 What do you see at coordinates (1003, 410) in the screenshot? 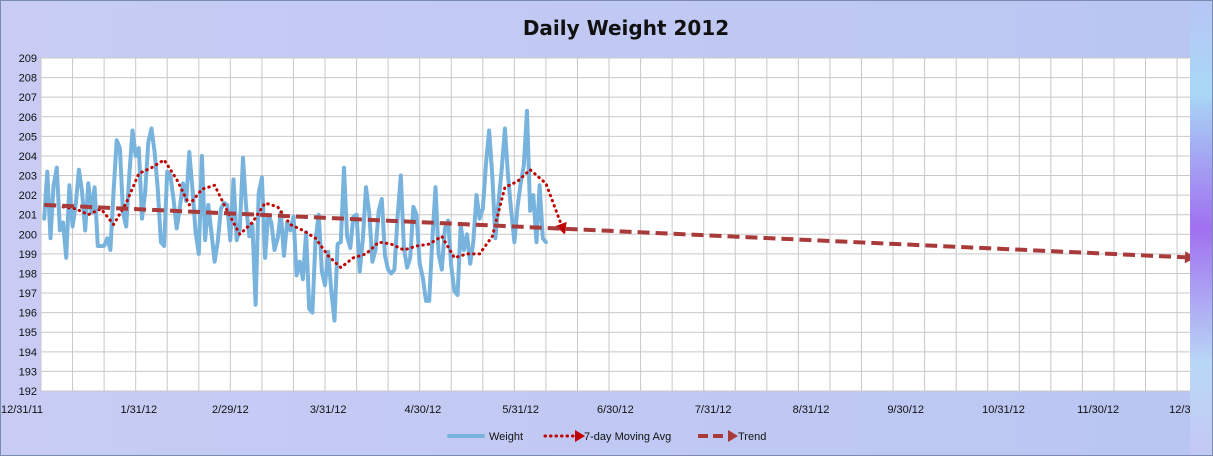
I see `x-tick-label: 10/31/12` at bounding box center [1003, 410].